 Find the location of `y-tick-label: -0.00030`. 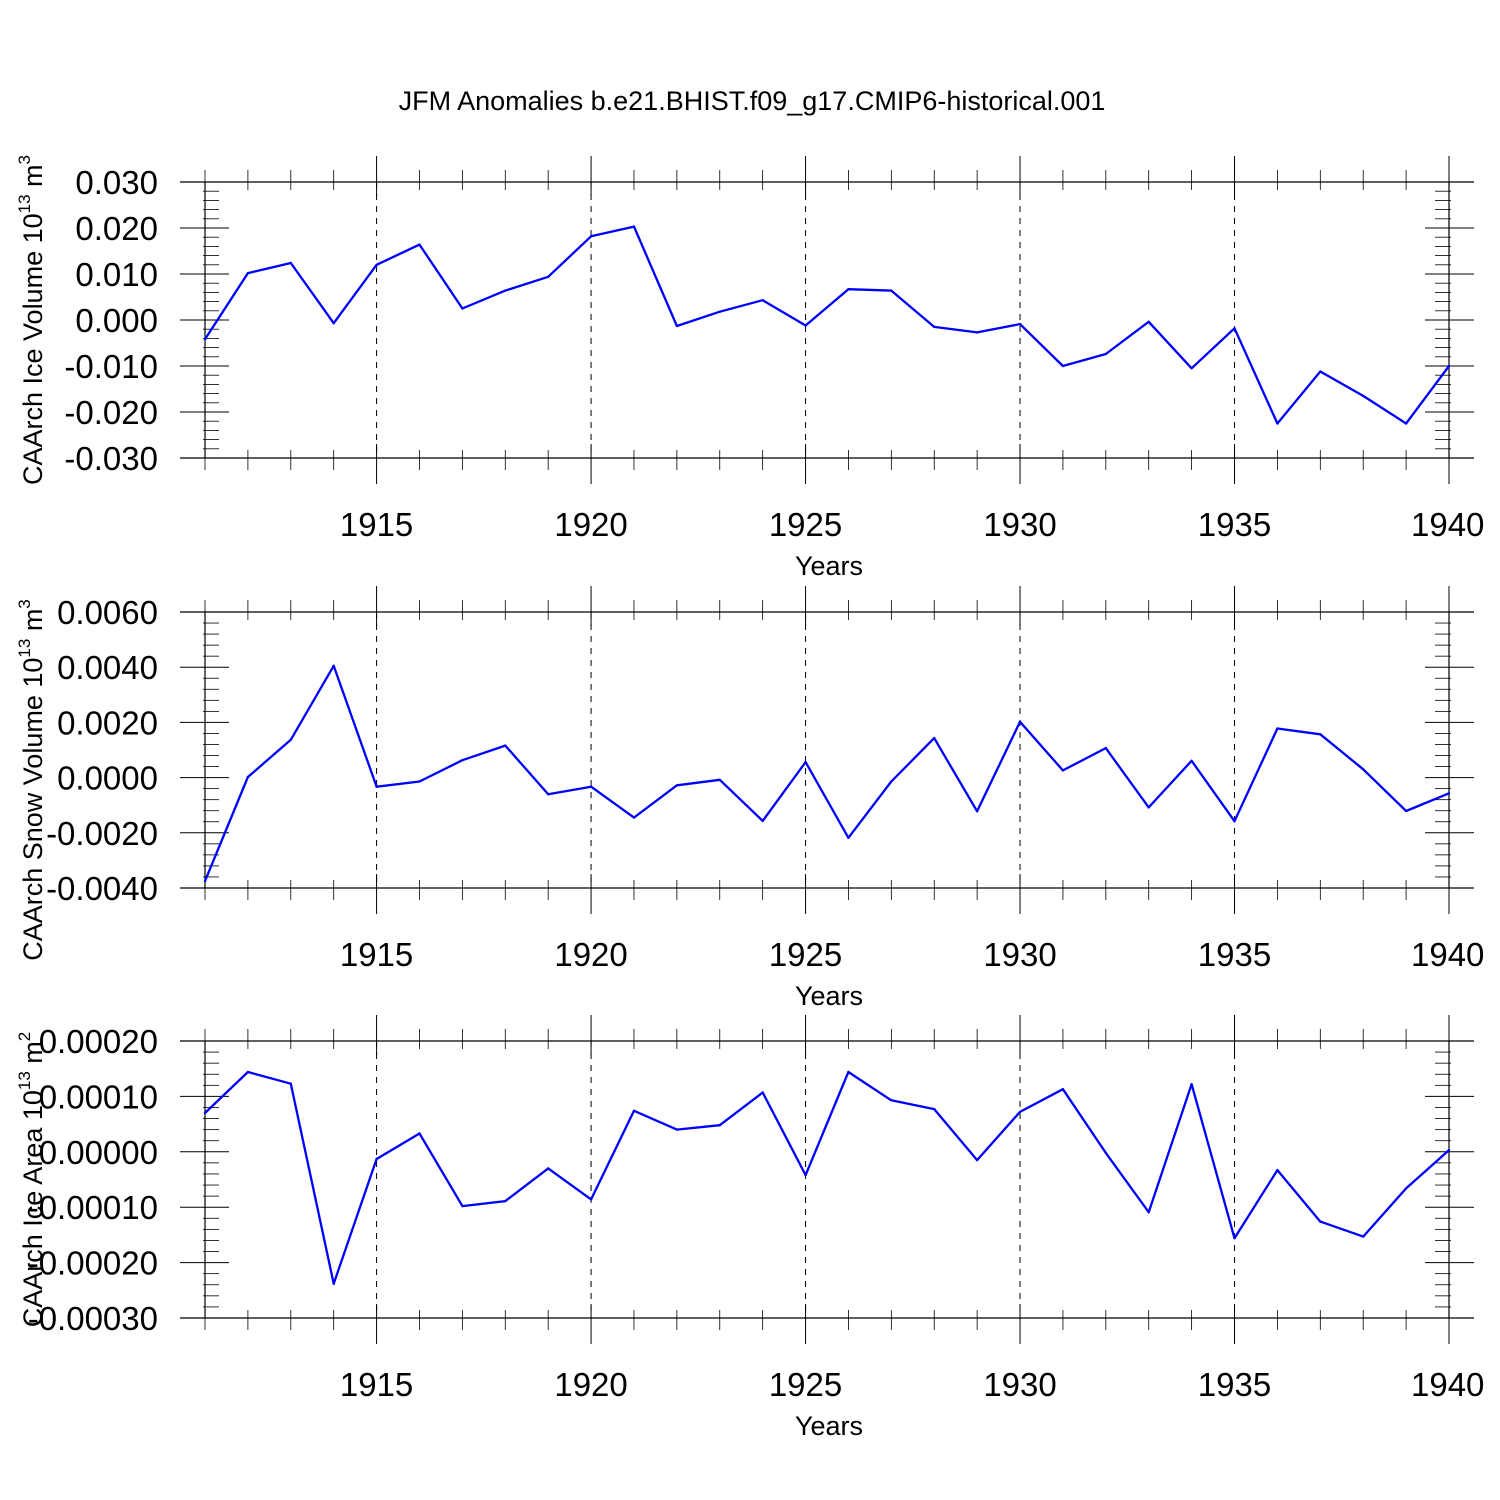

y-tick-label: -0.00030 is located at coordinates (93, 1318).